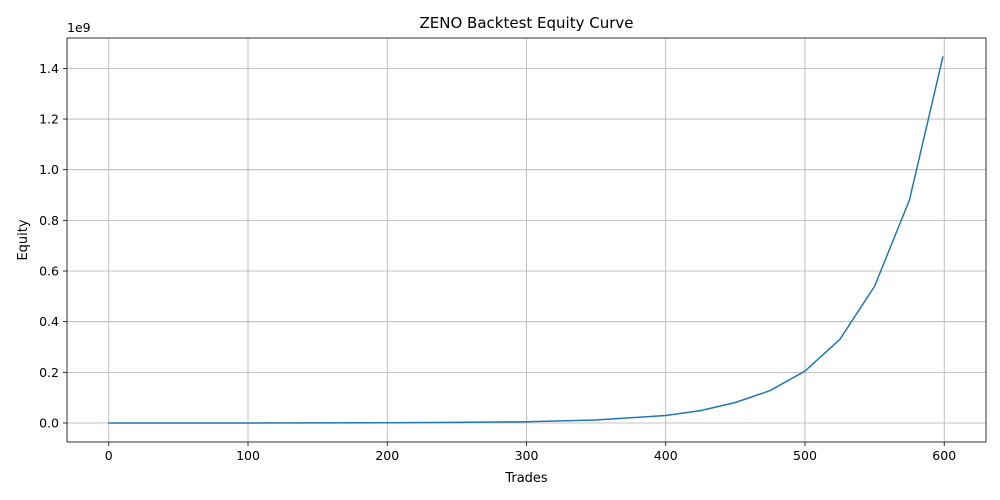 This screenshot has width=1000, height=500. Describe the element at coordinates (387, 455) in the screenshot. I see `x-tick-label: 200` at that location.